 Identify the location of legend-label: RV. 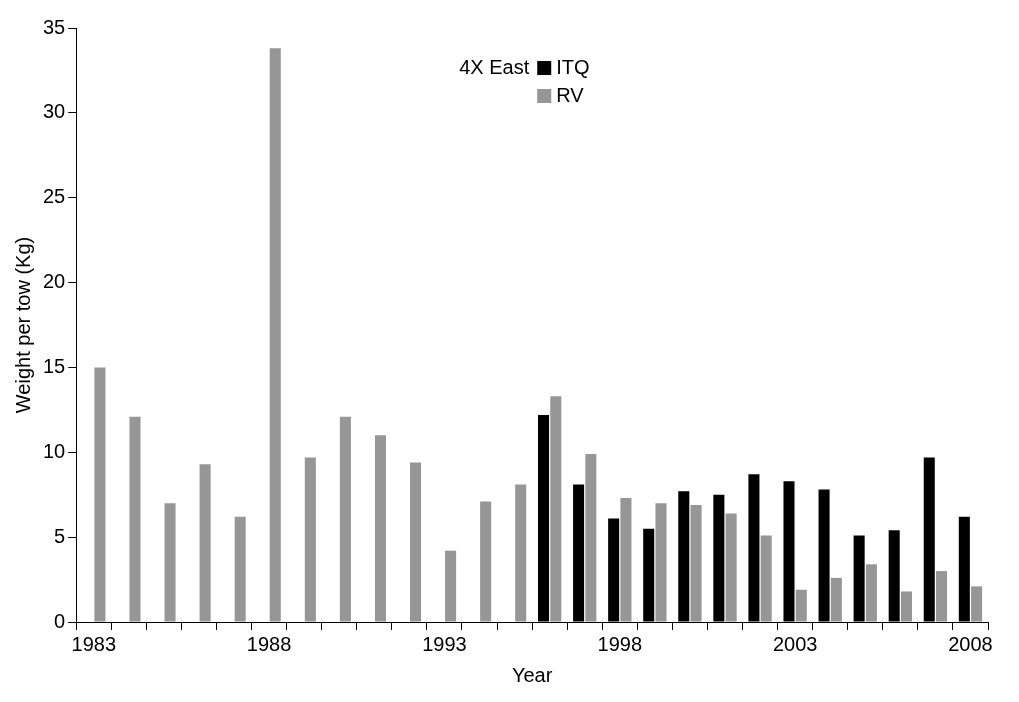
(570, 94).